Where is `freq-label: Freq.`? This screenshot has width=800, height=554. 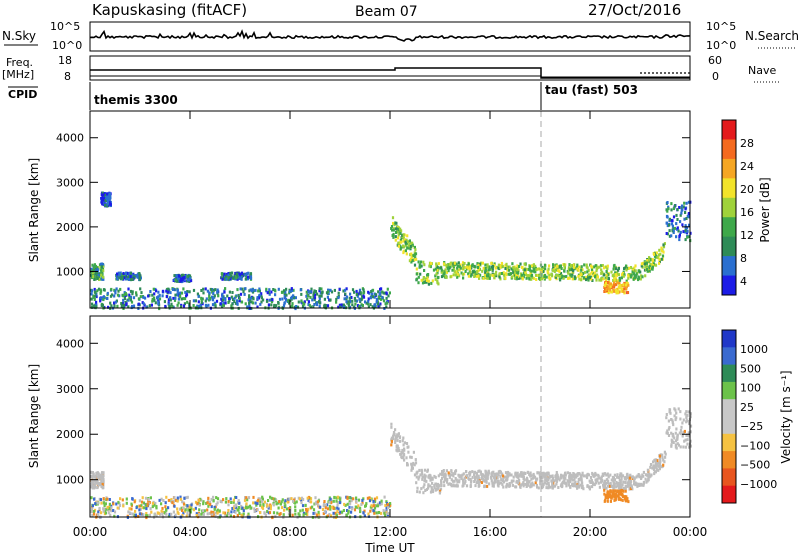
freq-label: Freq. is located at coordinates (19, 62).